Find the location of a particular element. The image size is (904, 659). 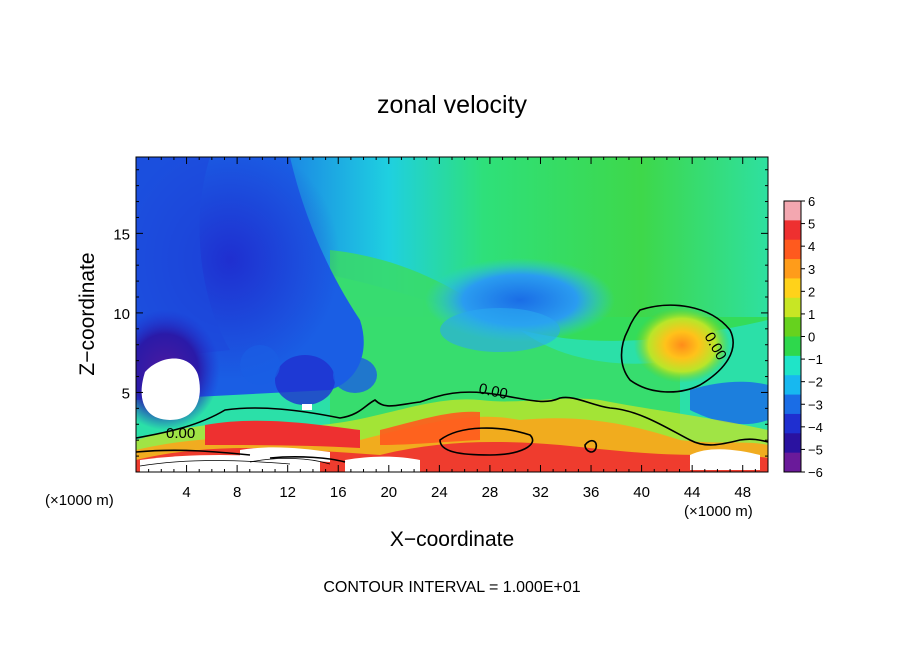

colorbar-label: 0 is located at coordinates (811, 337).